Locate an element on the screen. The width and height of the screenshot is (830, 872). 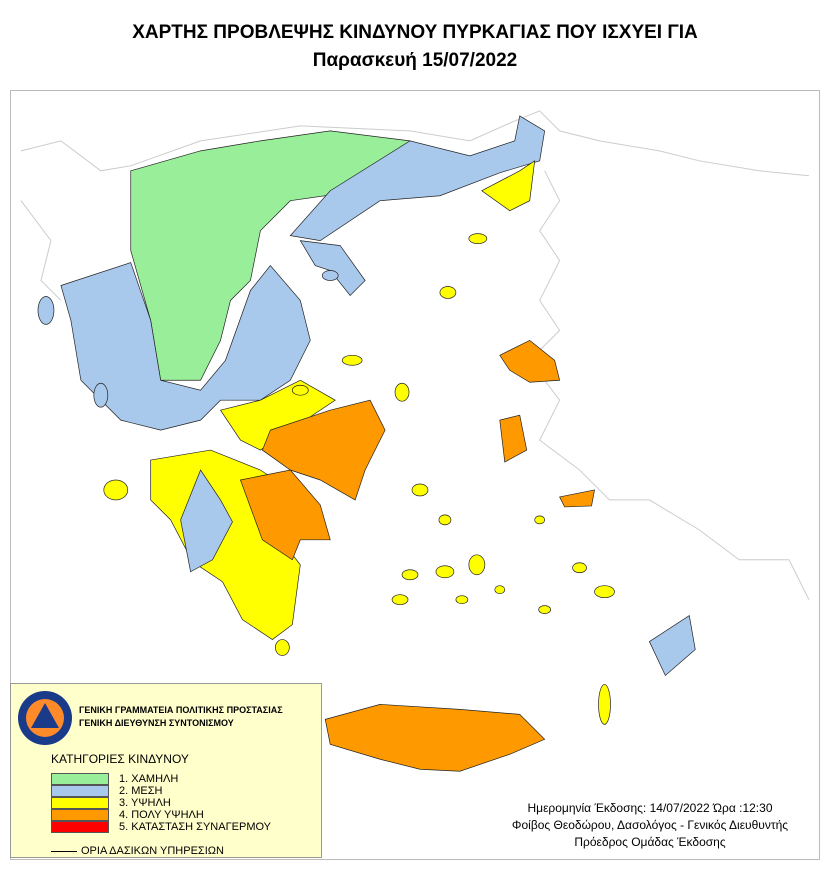
org-line-1: ΓΕΝΙΚΗ ΓΡΑΜΜΑΤΕΙΑ ΠΟΛΙΤΙΚΗΣ ΠΡΟΣΤΑΣΙΑΣ is located at coordinates (181, 710).